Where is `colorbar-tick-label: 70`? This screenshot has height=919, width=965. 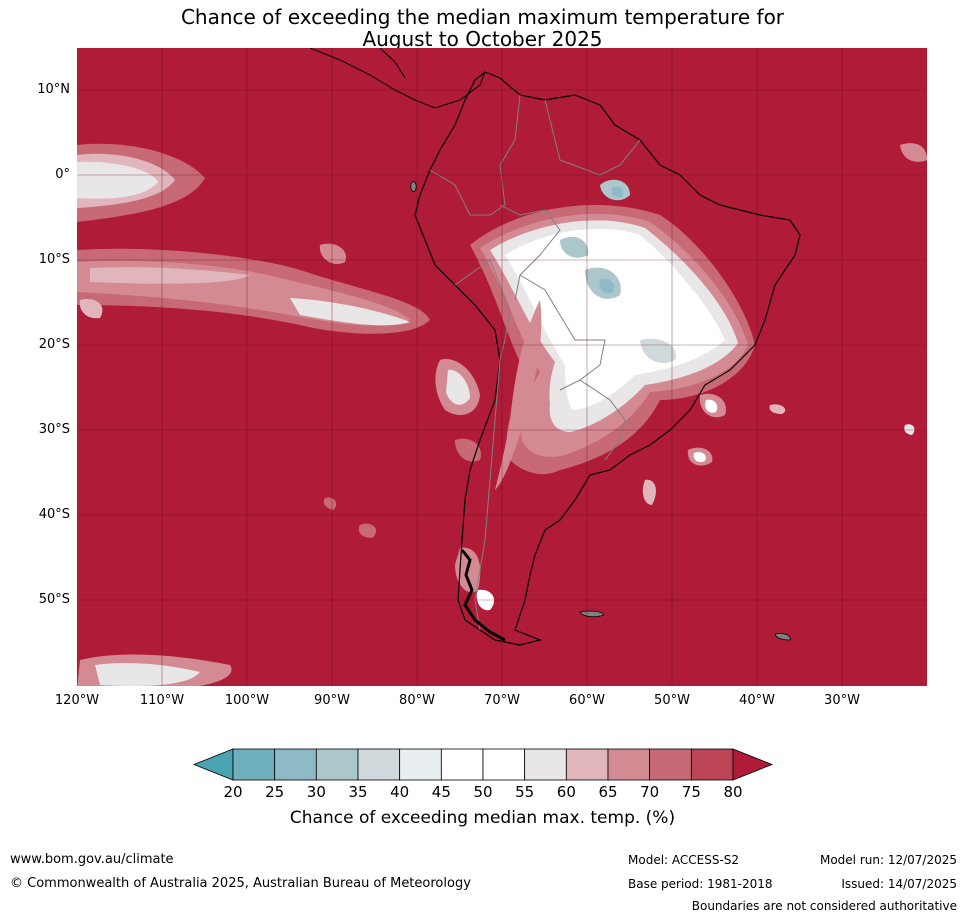 colorbar-tick-label: 70 is located at coordinates (650, 792).